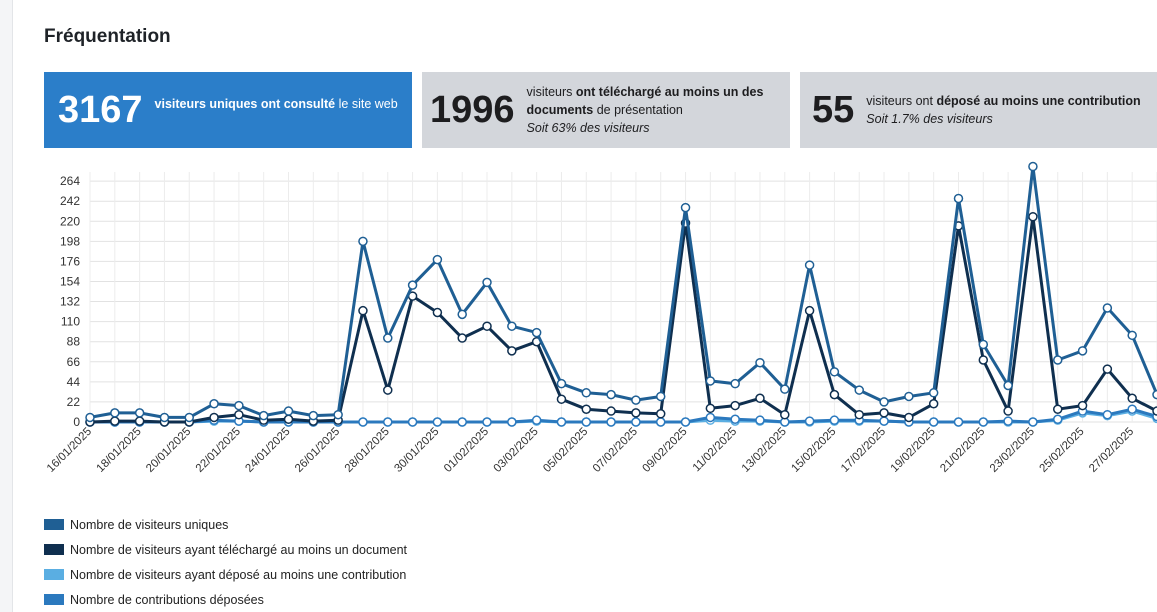  I want to click on stat-number: 55, so click(833, 110).